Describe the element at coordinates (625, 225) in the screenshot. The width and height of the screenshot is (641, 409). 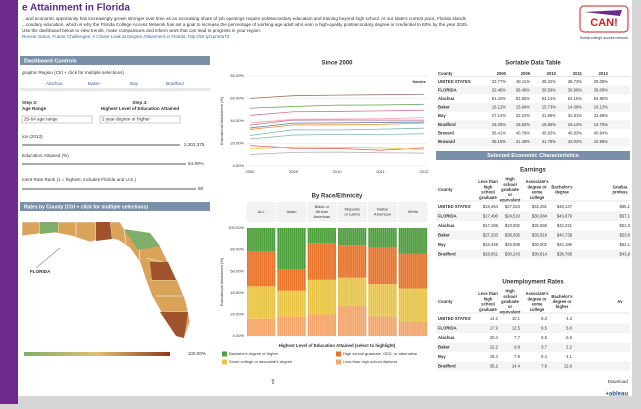
I see `cell: $51,0` at that location.